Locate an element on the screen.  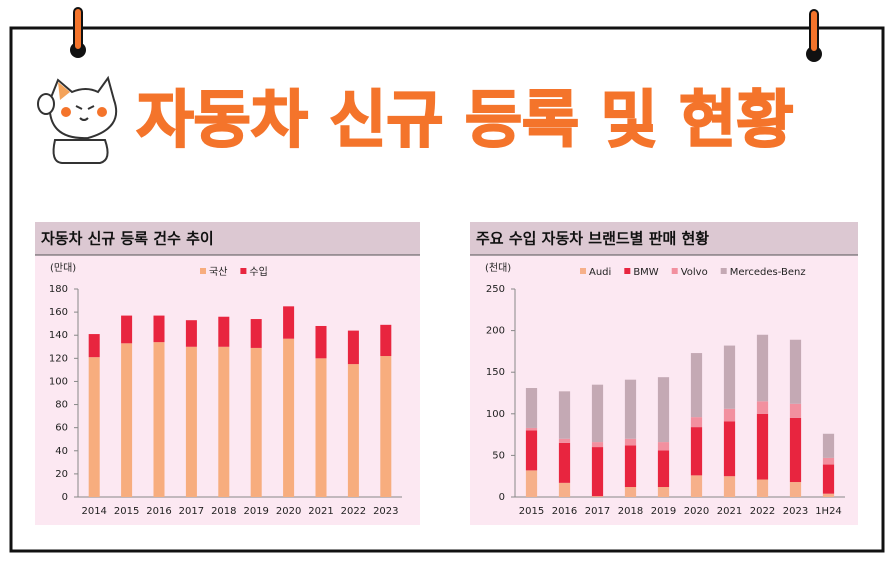
y-tick-label: 120 is located at coordinates (58, 358).